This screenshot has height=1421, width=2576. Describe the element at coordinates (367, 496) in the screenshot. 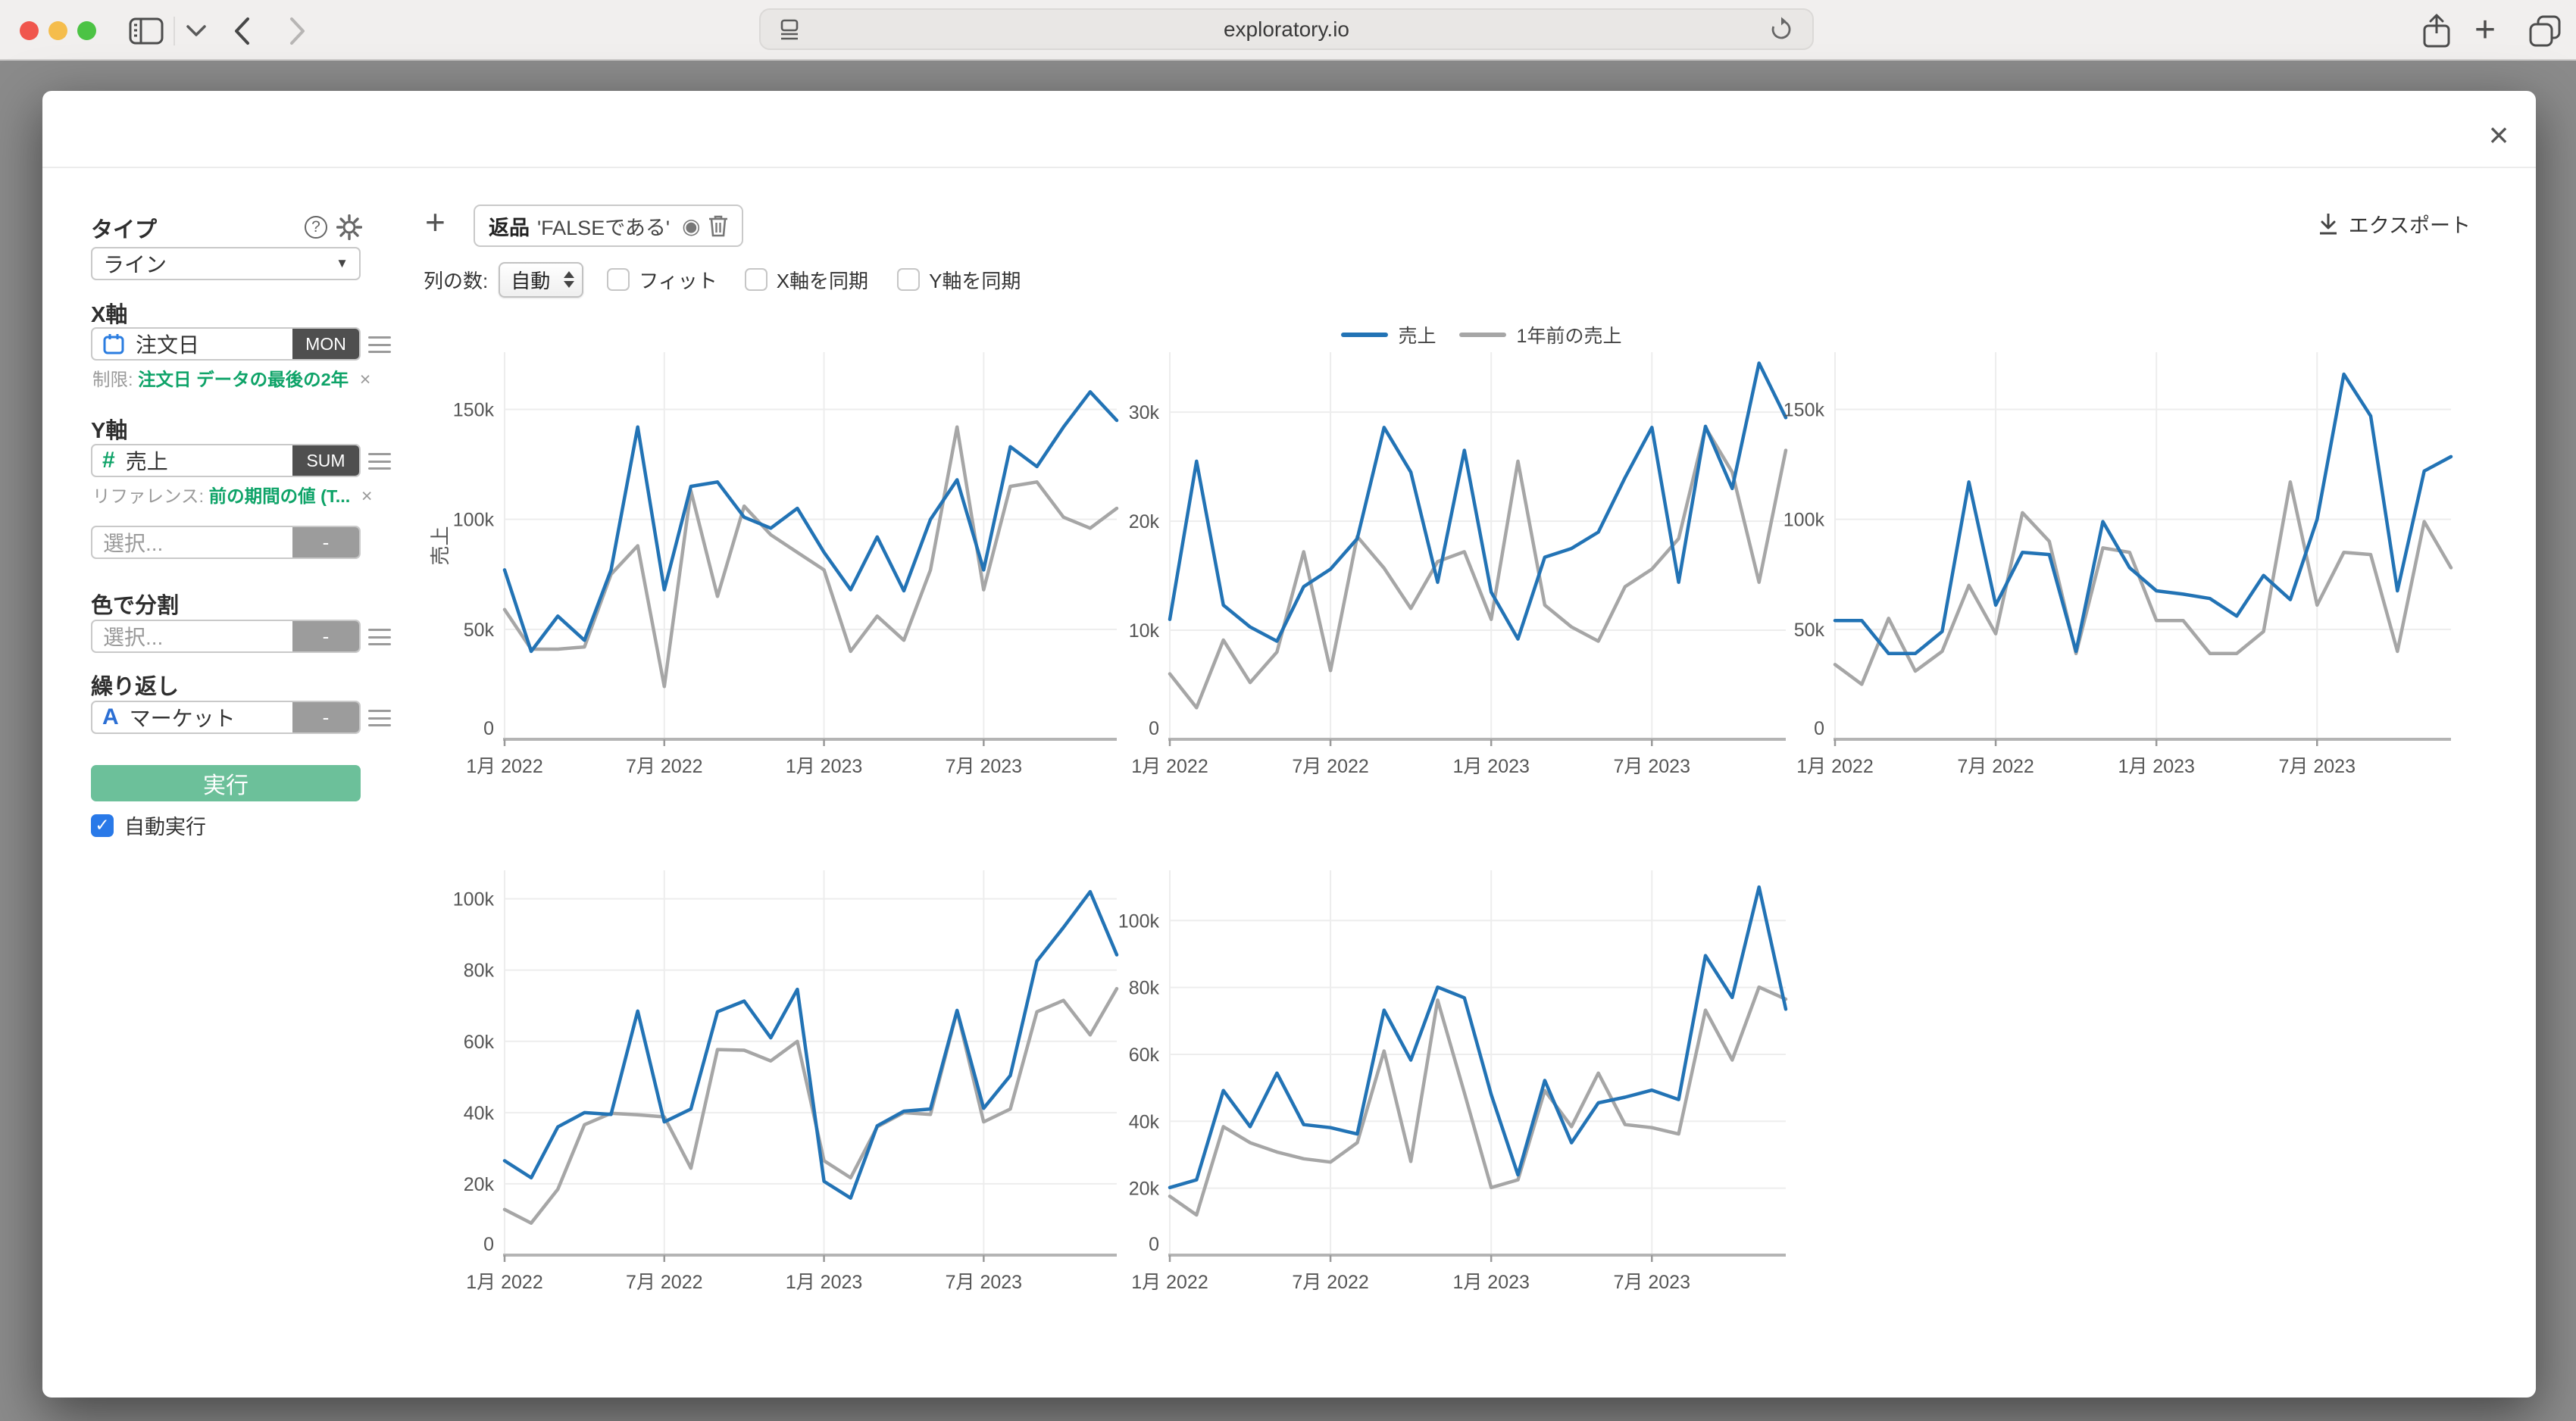

I see `reference-remove-icon: ×` at that location.